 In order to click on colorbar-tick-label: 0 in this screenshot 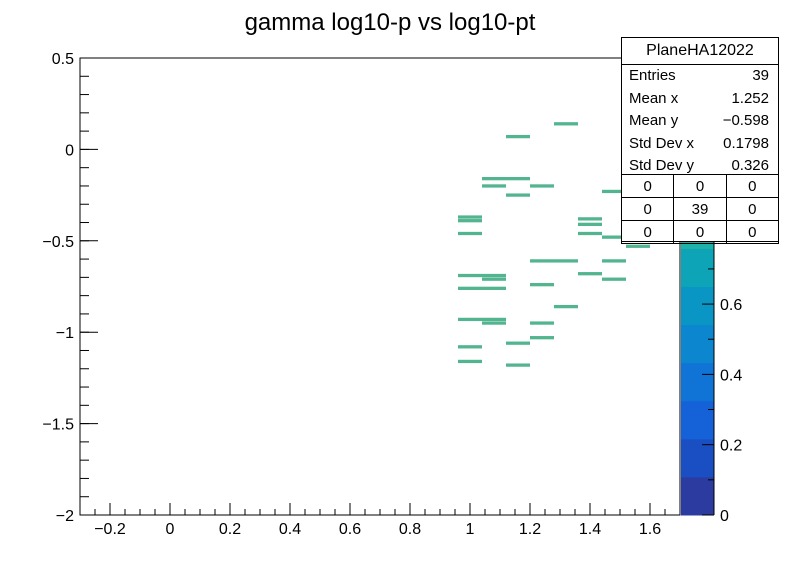, I will do `click(724, 516)`.